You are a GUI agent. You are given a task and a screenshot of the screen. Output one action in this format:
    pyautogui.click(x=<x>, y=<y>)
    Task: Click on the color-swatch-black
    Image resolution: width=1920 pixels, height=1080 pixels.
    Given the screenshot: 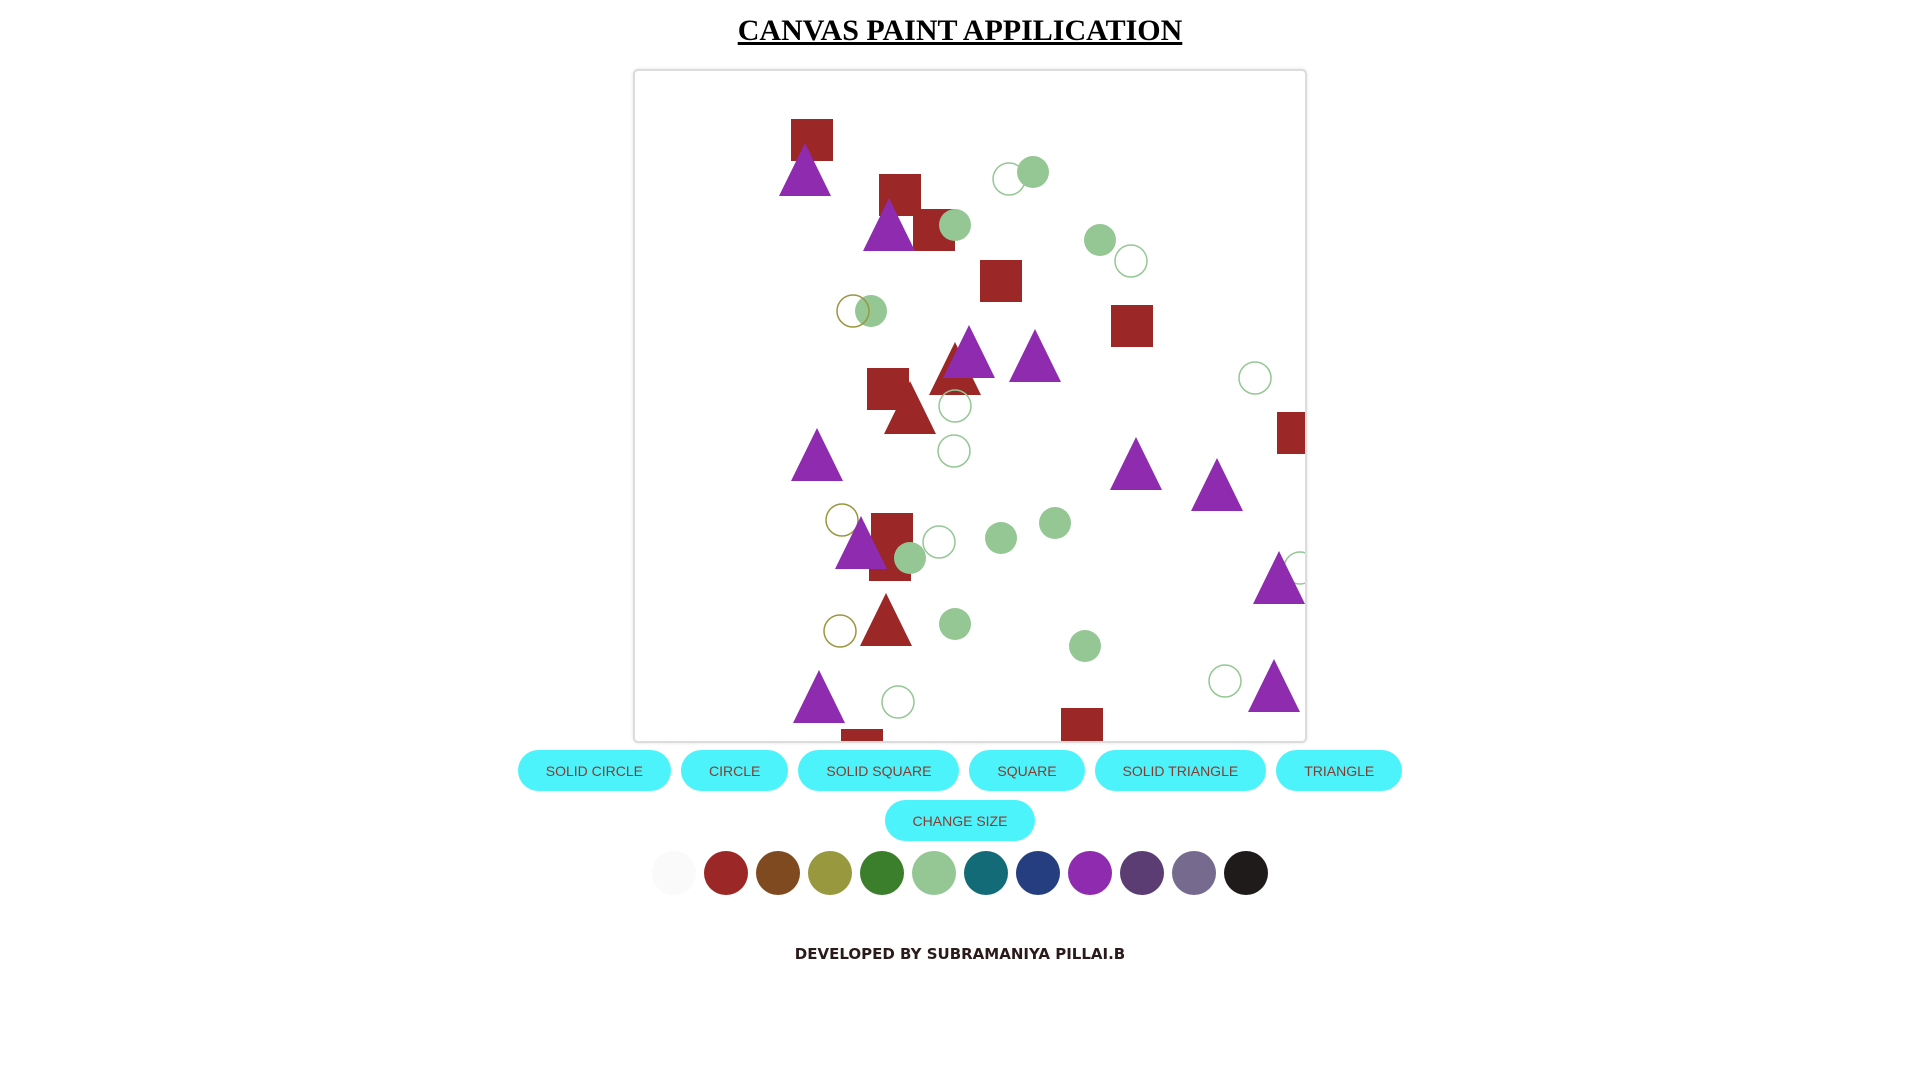 What is the action you would take?
    pyautogui.click(x=1246, y=873)
    